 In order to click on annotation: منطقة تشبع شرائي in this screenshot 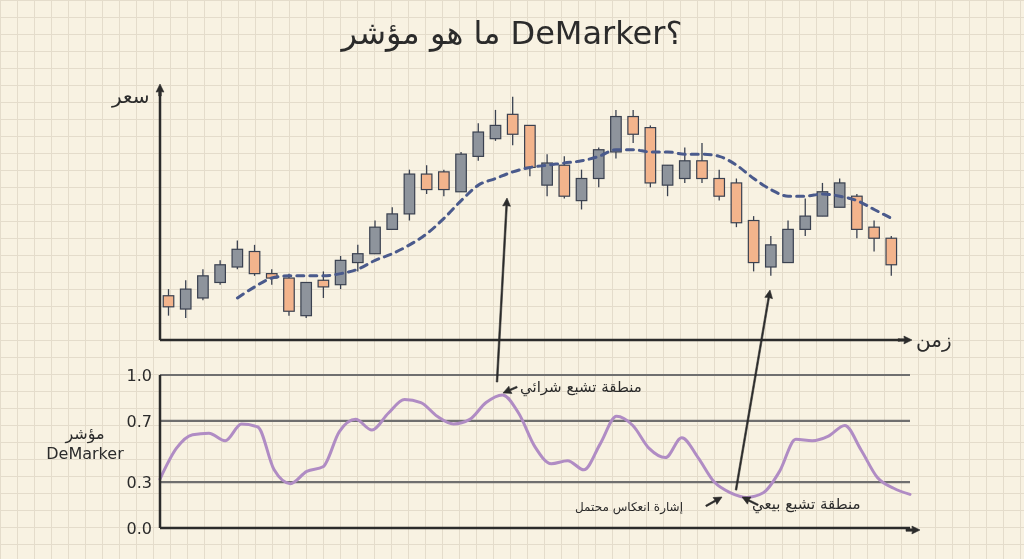, I will do `click(581, 387)`.